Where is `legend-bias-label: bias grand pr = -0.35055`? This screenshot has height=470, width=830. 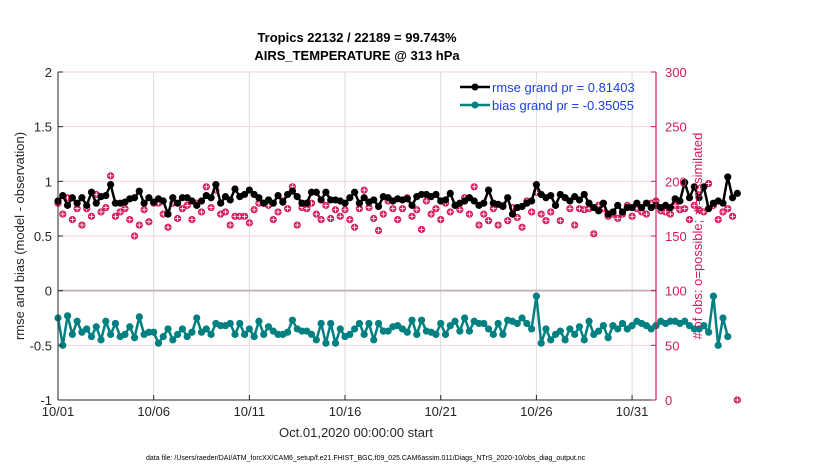
legend-bias-label: bias grand pr = -0.35055 is located at coordinates (563, 105).